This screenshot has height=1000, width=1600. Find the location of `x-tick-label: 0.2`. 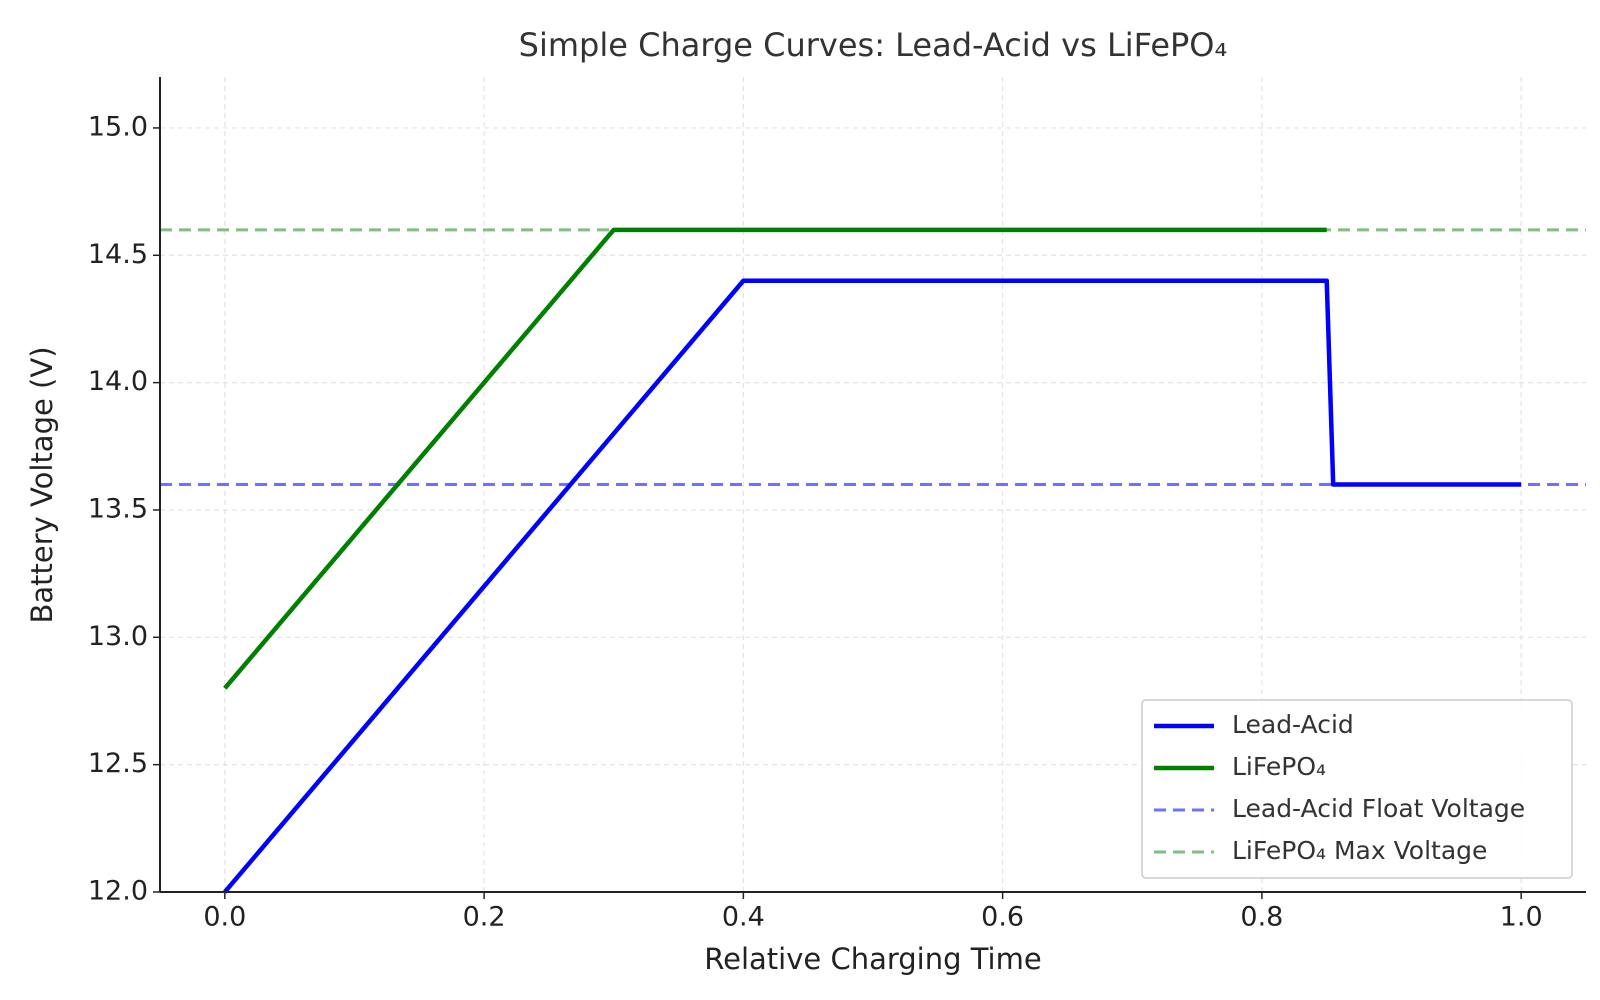

x-tick-label: 0.2 is located at coordinates (484, 917).